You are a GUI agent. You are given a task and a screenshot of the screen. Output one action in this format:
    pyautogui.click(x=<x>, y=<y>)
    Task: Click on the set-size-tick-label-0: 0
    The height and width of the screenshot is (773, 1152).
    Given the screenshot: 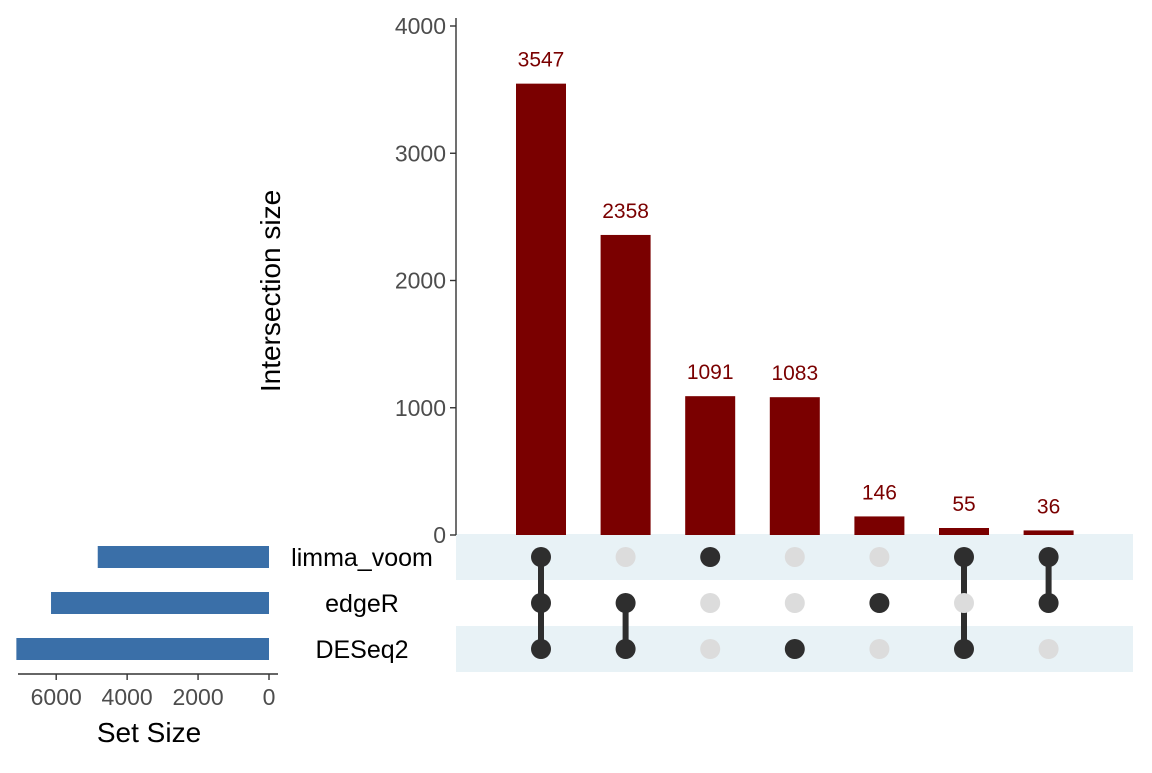 What is the action you would take?
    pyautogui.click(x=269, y=697)
    